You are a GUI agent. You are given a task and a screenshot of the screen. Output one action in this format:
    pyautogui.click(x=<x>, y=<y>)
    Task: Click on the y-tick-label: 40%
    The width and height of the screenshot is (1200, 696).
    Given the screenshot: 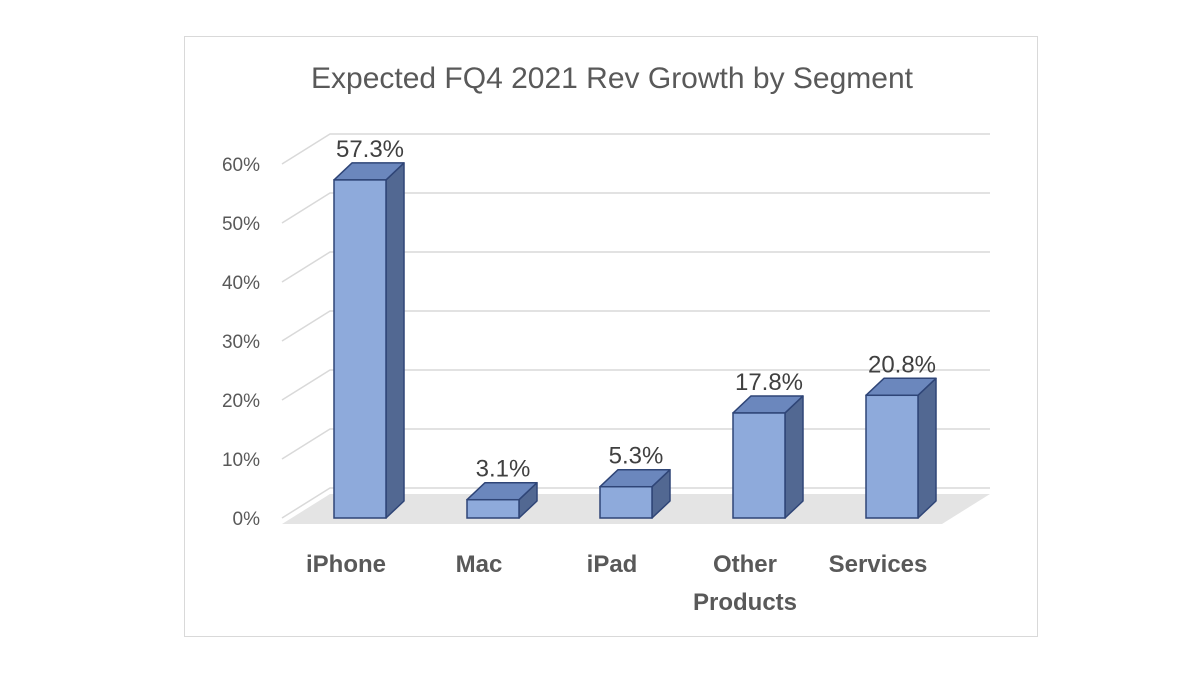 What is the action you would take?
    pyautogui.click(x=241, y=283)
    